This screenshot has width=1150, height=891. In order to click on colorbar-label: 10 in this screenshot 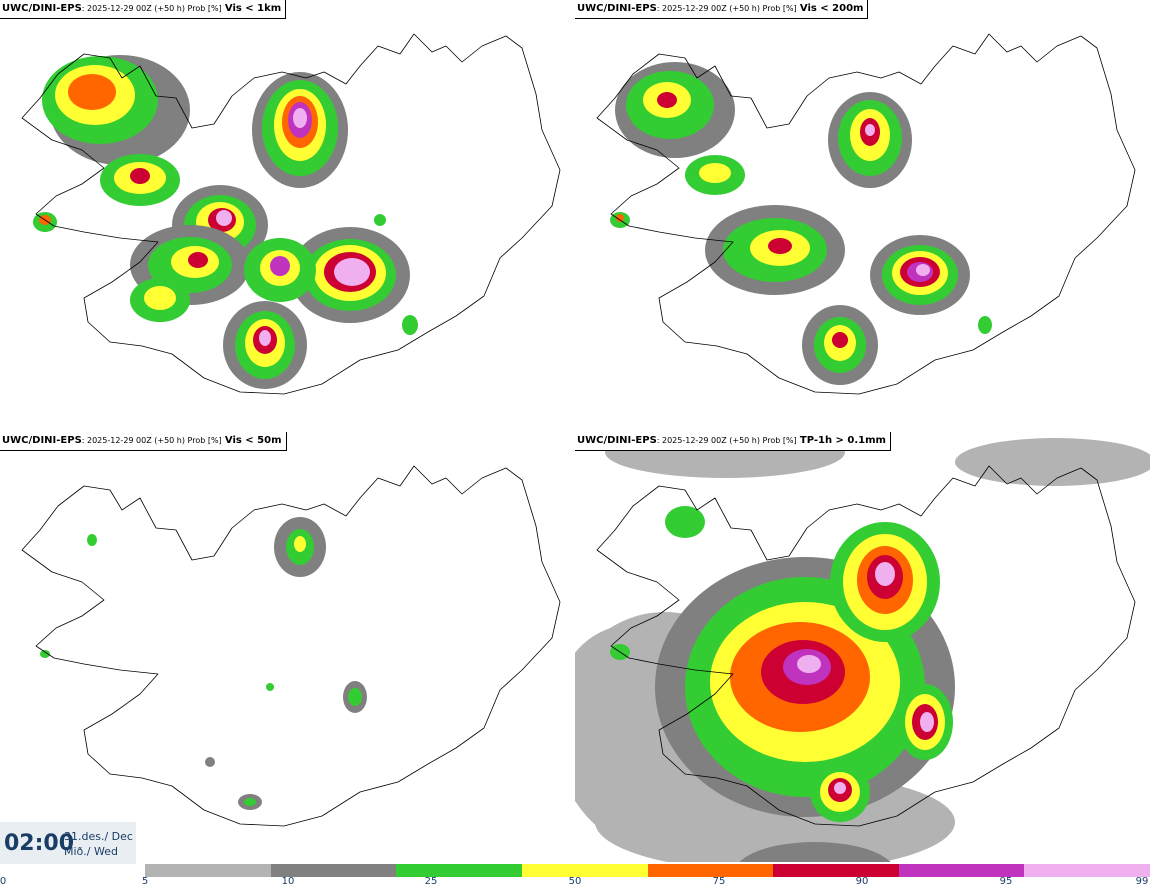, I will do `click(288, 881)`.